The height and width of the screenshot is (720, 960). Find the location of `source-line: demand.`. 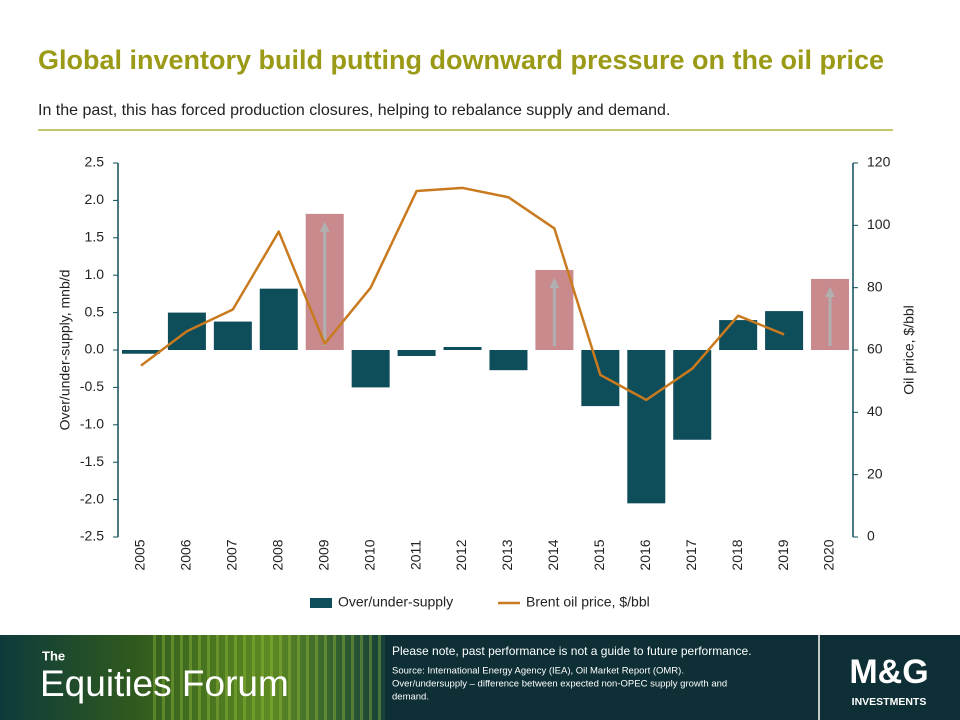

source-line: demand. is located at coordinates (410, 697).